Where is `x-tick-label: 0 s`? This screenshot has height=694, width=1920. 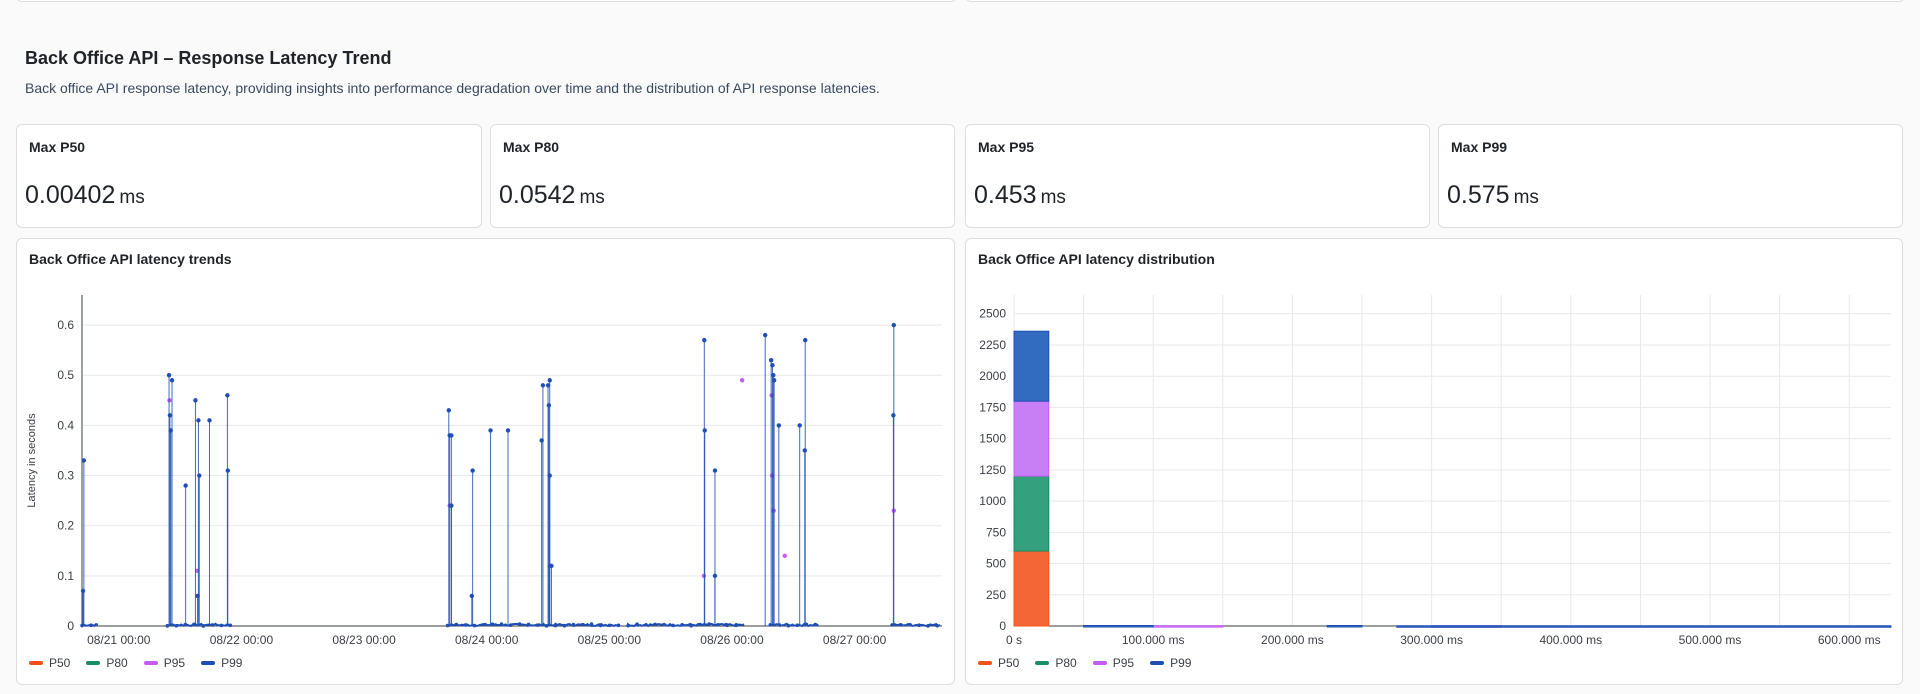
x-tick-label: 0 s is located at coordinates (1014, 640).